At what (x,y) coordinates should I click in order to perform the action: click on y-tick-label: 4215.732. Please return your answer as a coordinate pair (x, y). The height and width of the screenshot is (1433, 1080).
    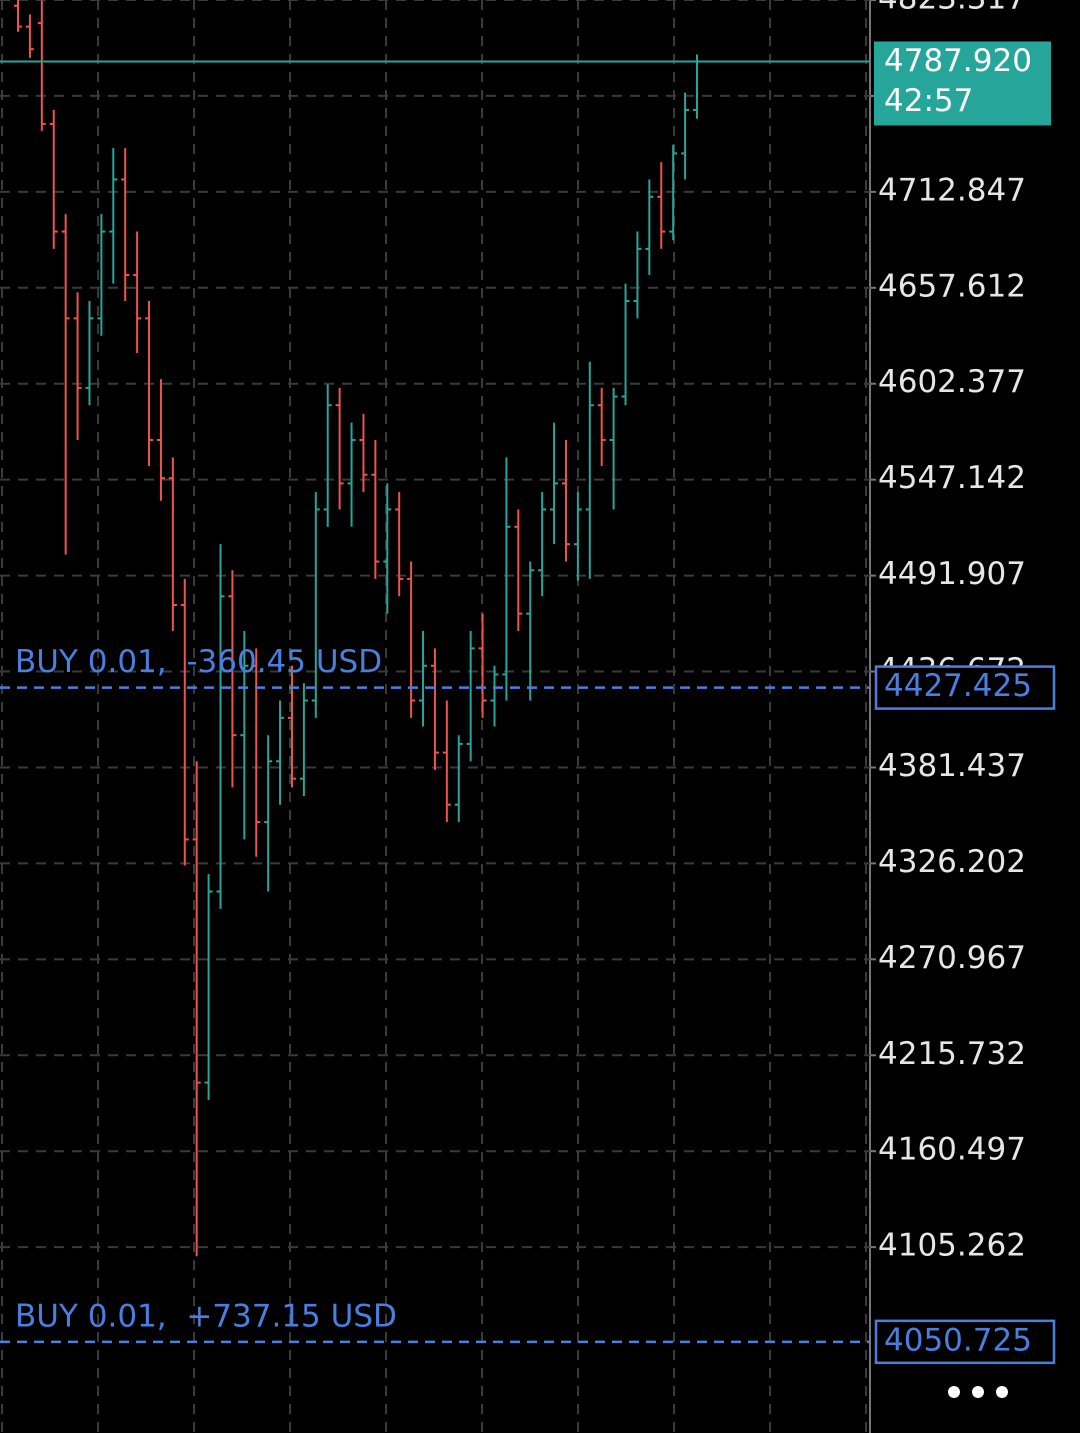
    Looking at the image, I should click on (952, 1054).